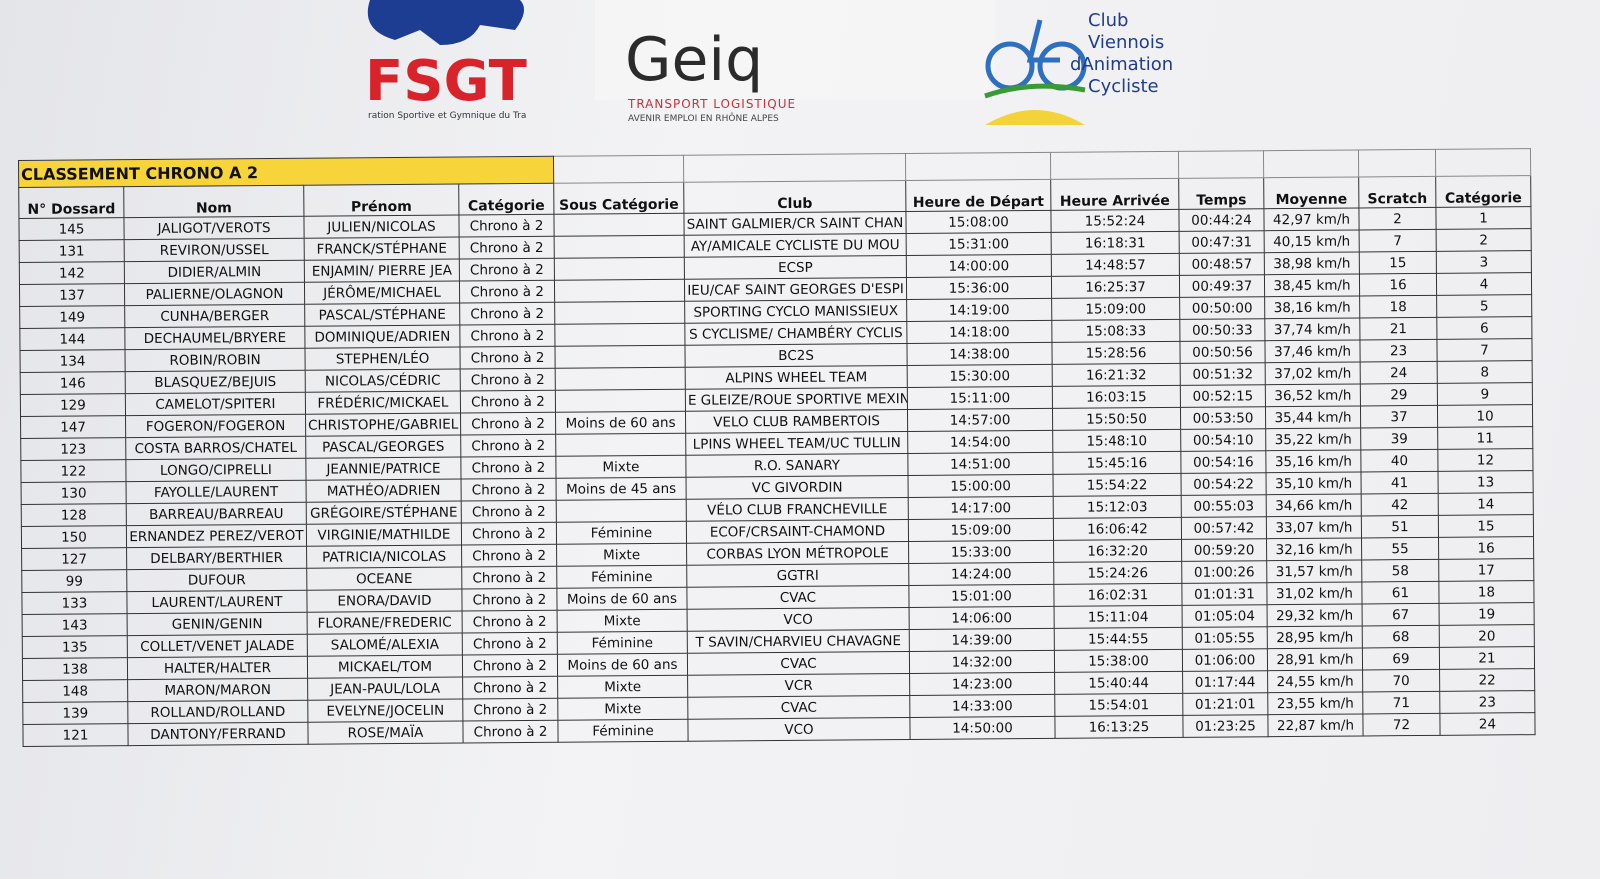  I want to click on cell: 01:05:55, so click(1225, 638).